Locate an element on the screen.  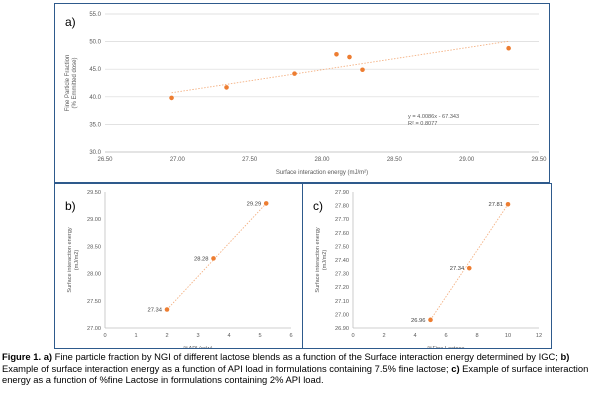
y-tick-label: 27.60 is located at coordinates (342, 234).